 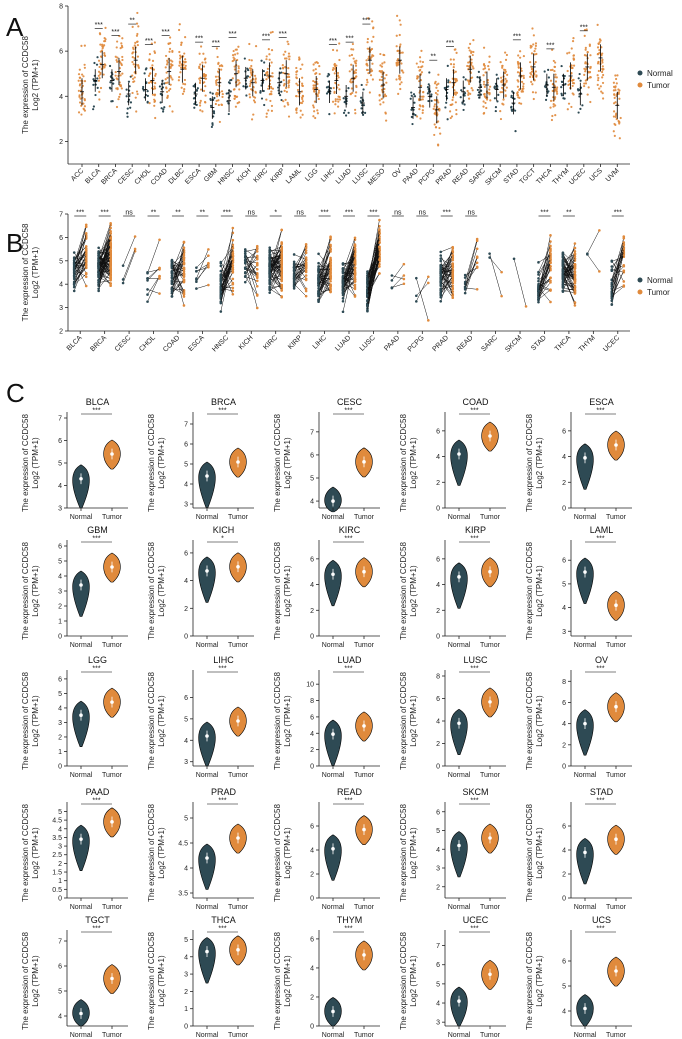 What do you see at coordinates (123, 343) in the screenshot?
I see `x-tick-label: CESC` at bounding box center [123, 343].